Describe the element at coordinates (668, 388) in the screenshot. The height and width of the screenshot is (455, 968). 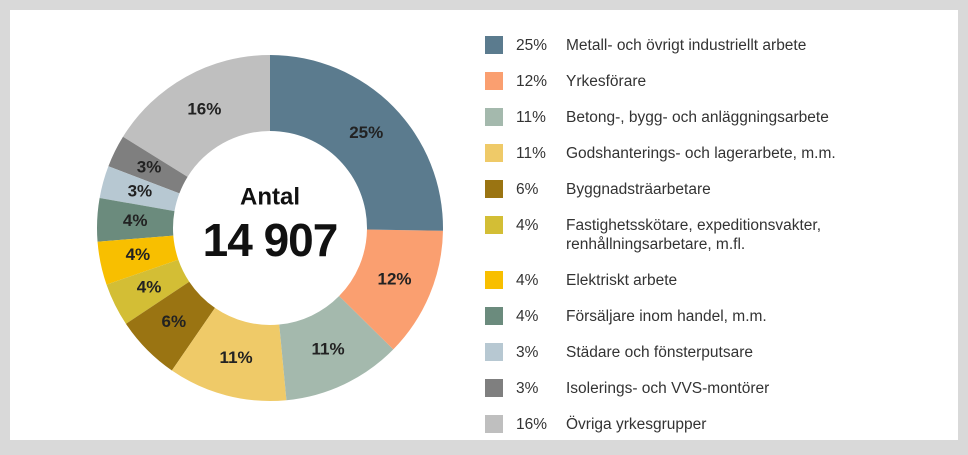
I see `legend-label: Isolerings- och VVS-montörer` at that location.